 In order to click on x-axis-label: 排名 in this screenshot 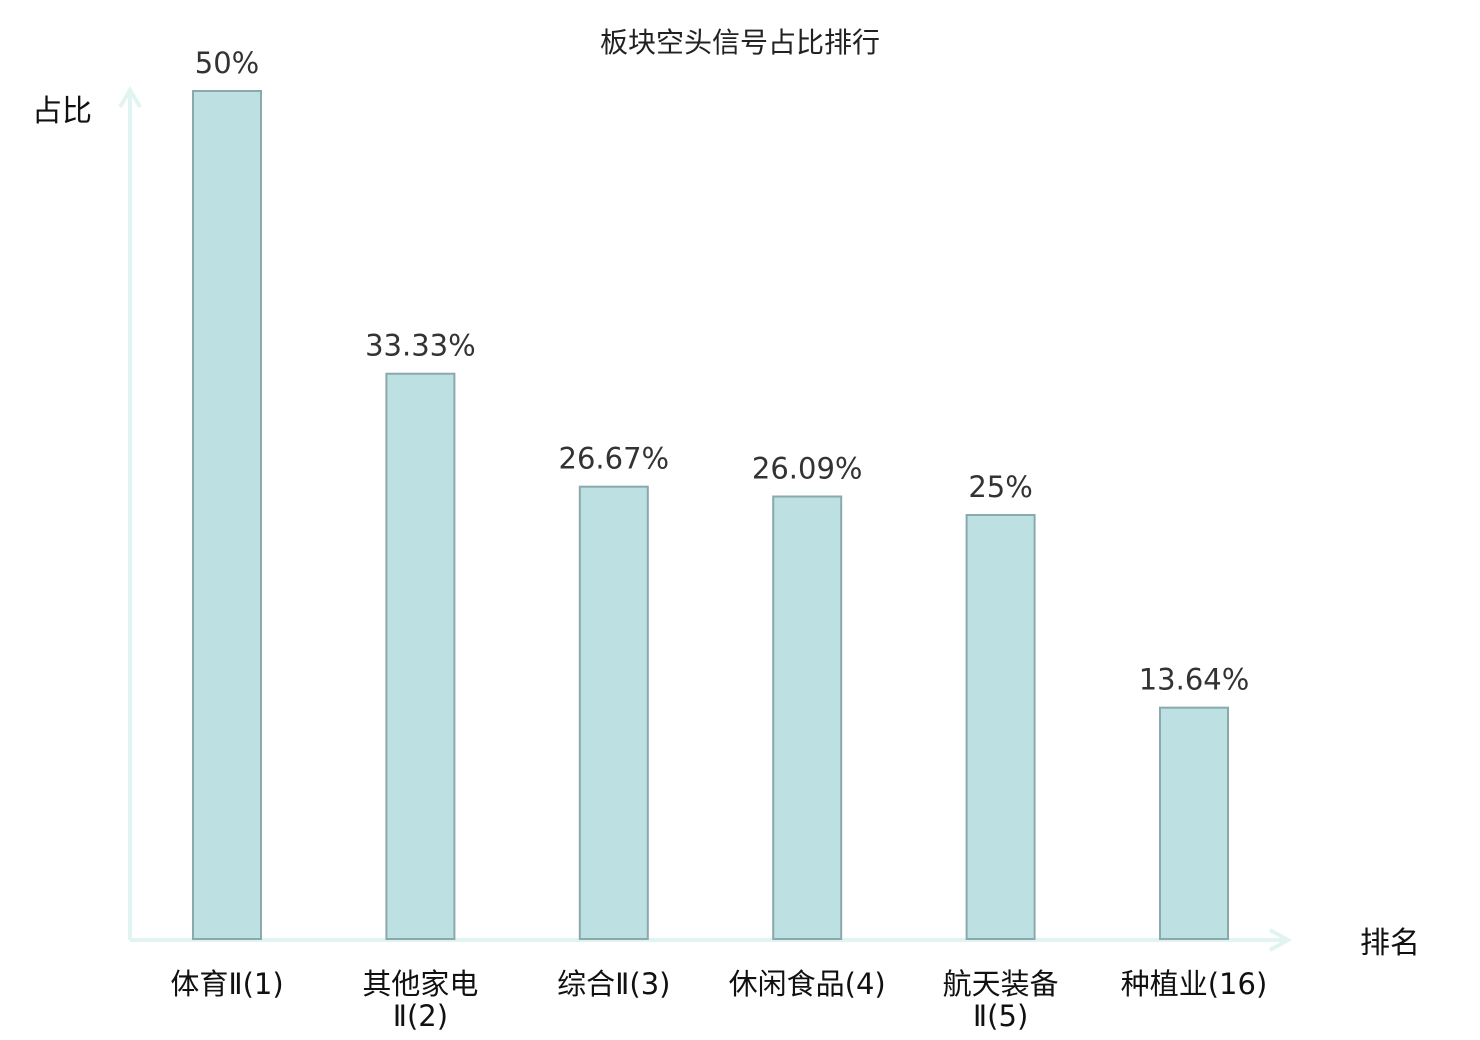, I will do `click(1390, 943)`.